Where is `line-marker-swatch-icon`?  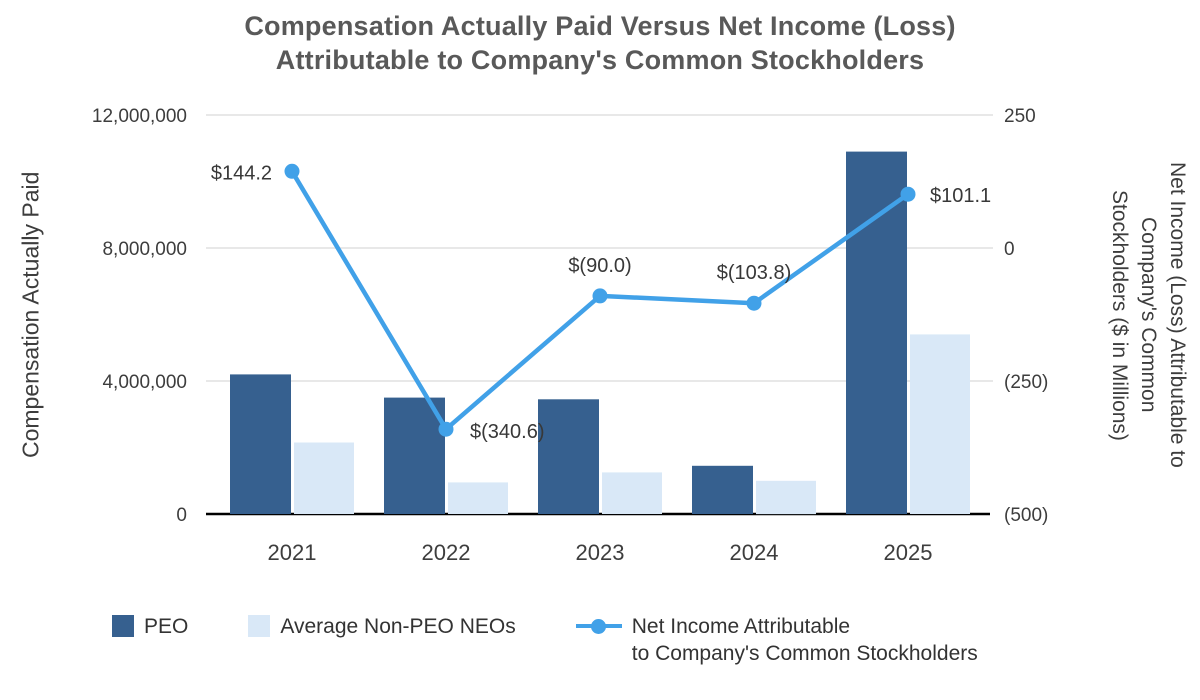
line-marker-swatch-icon is located at coordinates (598, 626).